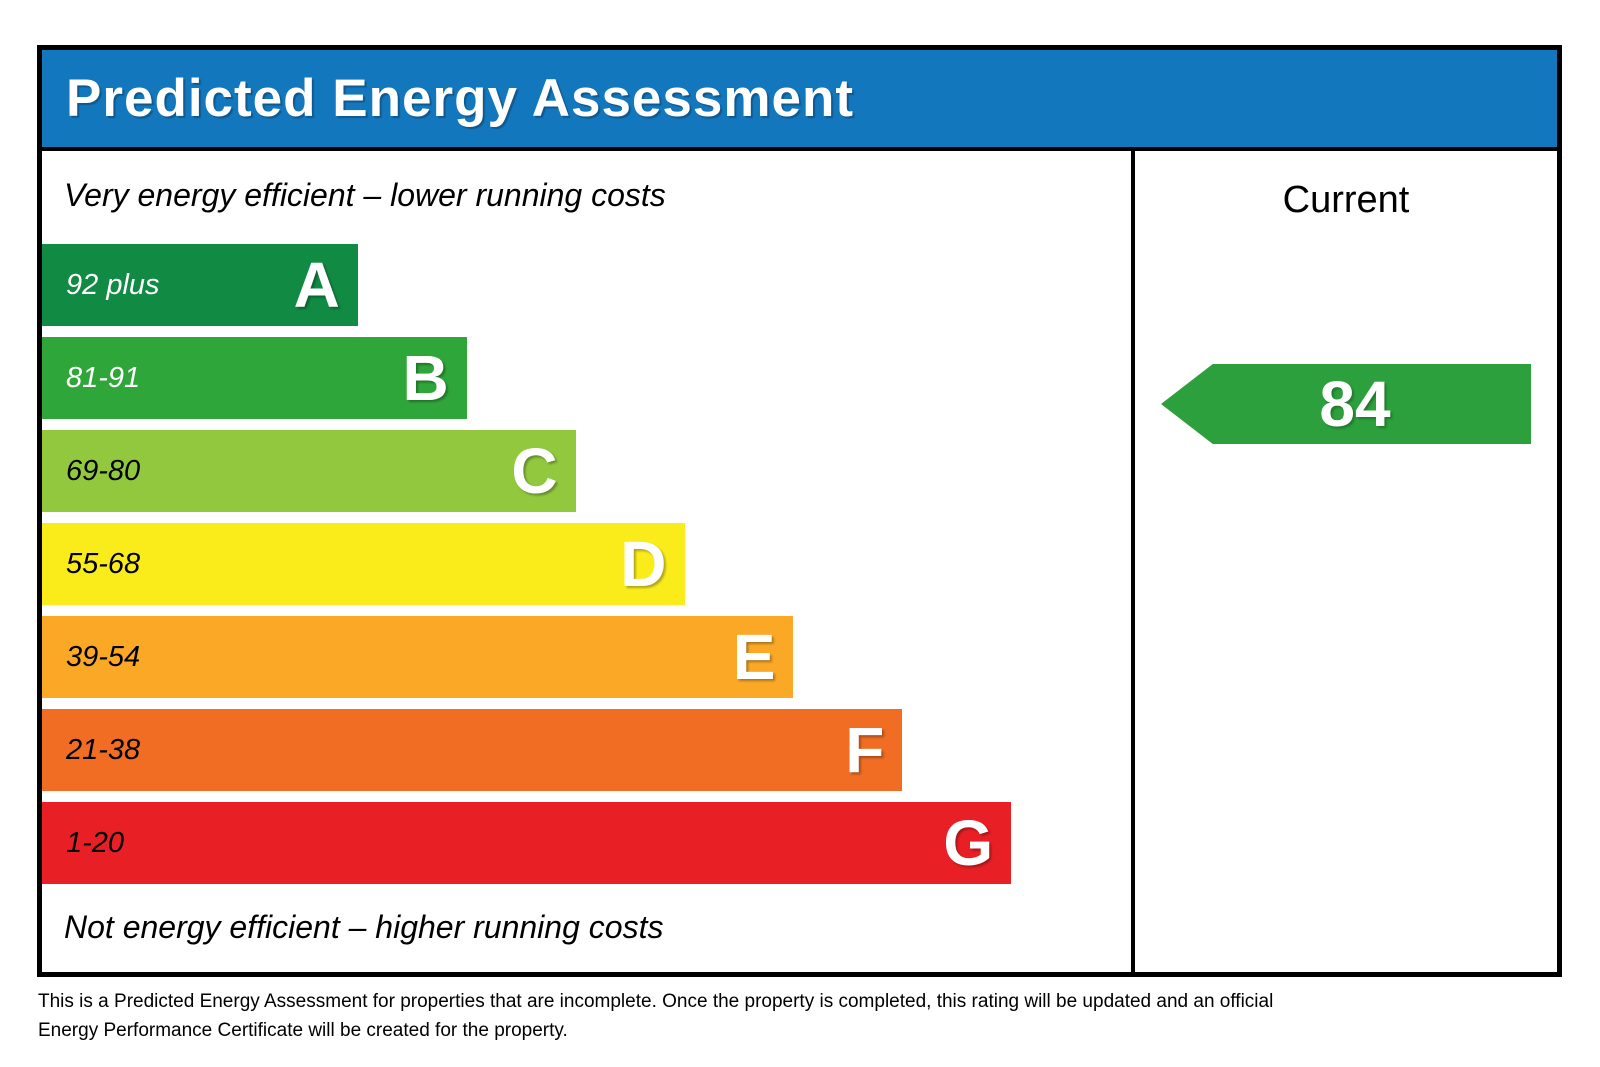  What do you see at coordinates (865, 750) in the screenshot?
I see `band-grade-letter: F` at bounding box center [865, 750].